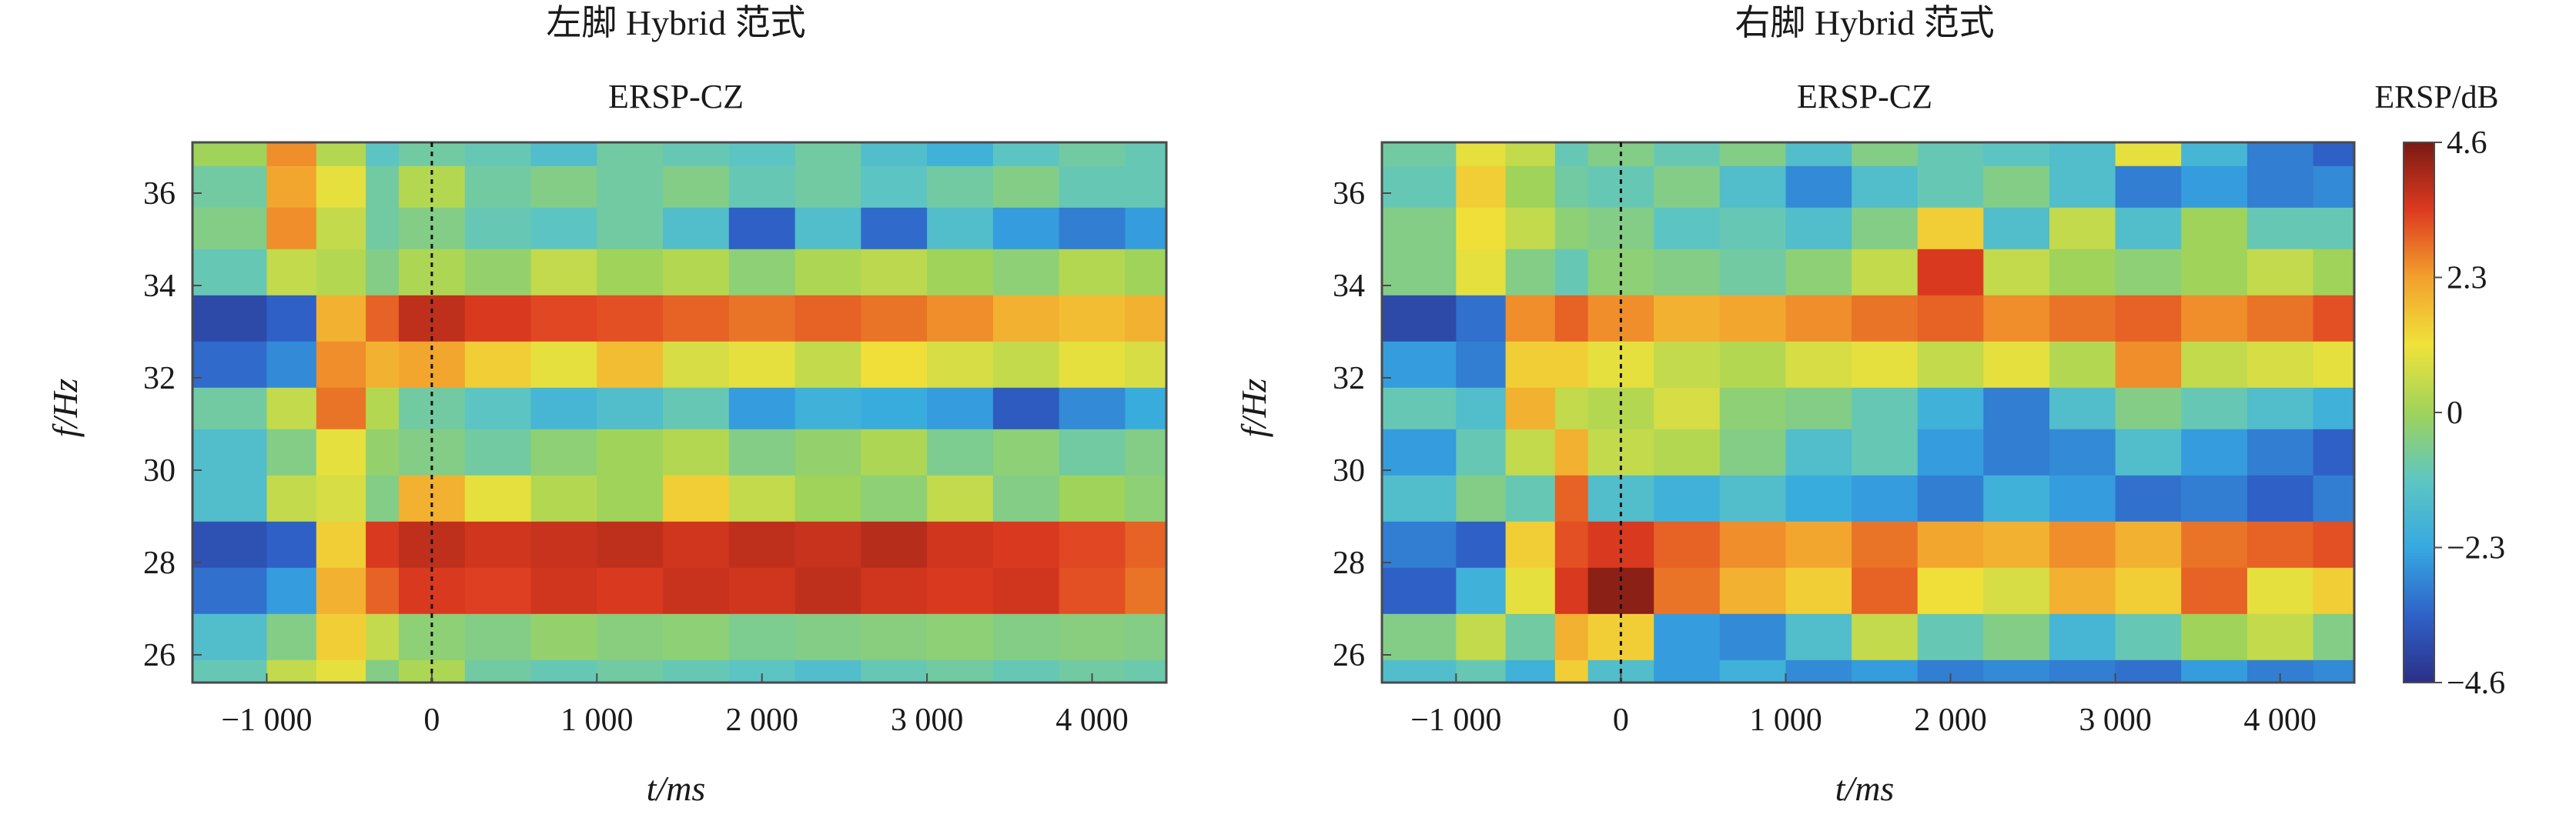  I want to click on panel-subtitle: ERSP-CZ, so click(1864, 96).